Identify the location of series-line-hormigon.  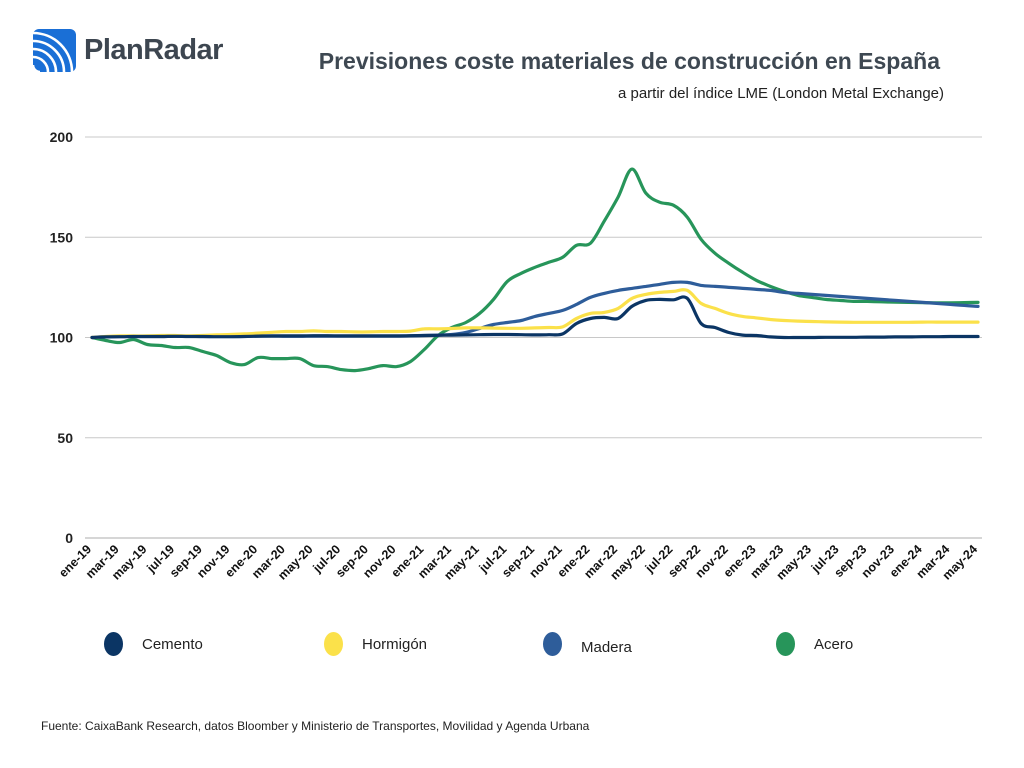
(535, 314).